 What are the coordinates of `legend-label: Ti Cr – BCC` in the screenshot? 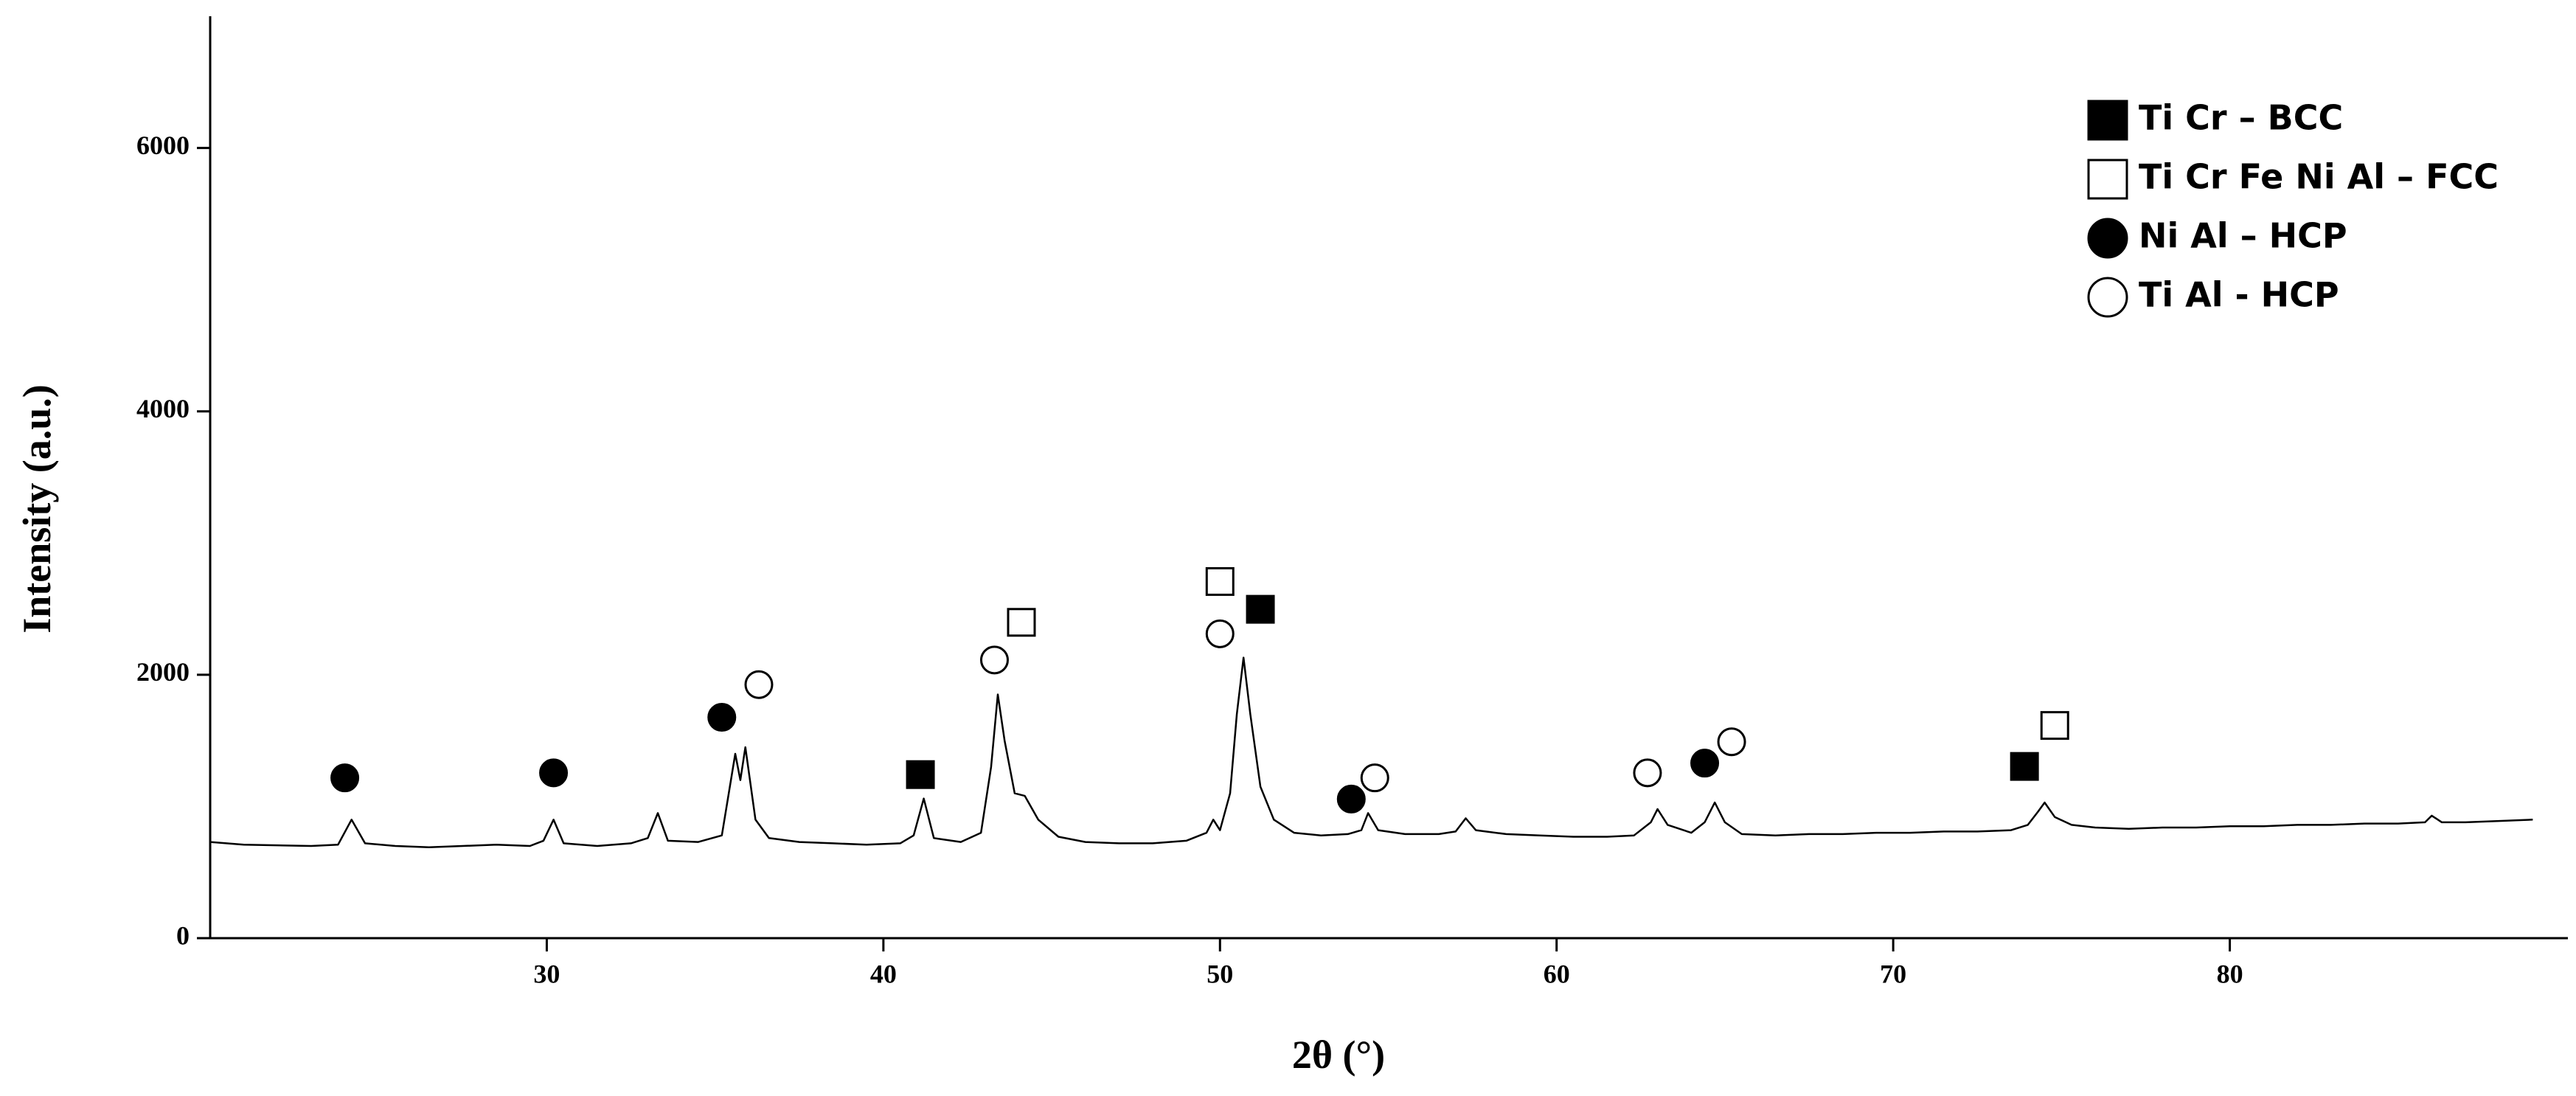 It's located at (2241, 118).